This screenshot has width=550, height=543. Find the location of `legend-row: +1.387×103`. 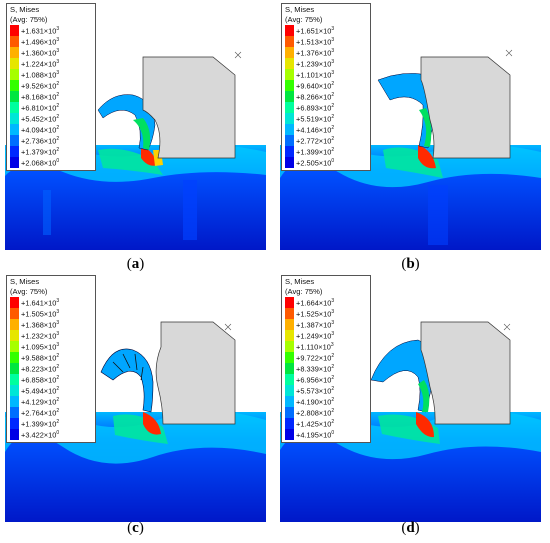

legend-row: +1.387×103 is located at coordinates (326, 324).